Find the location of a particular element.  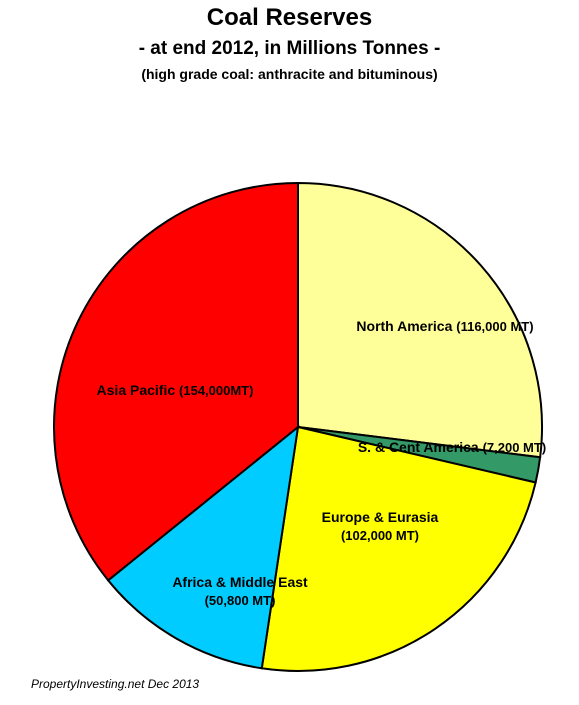

category-label: S. & Cent America is located at coordinates (418, 447).